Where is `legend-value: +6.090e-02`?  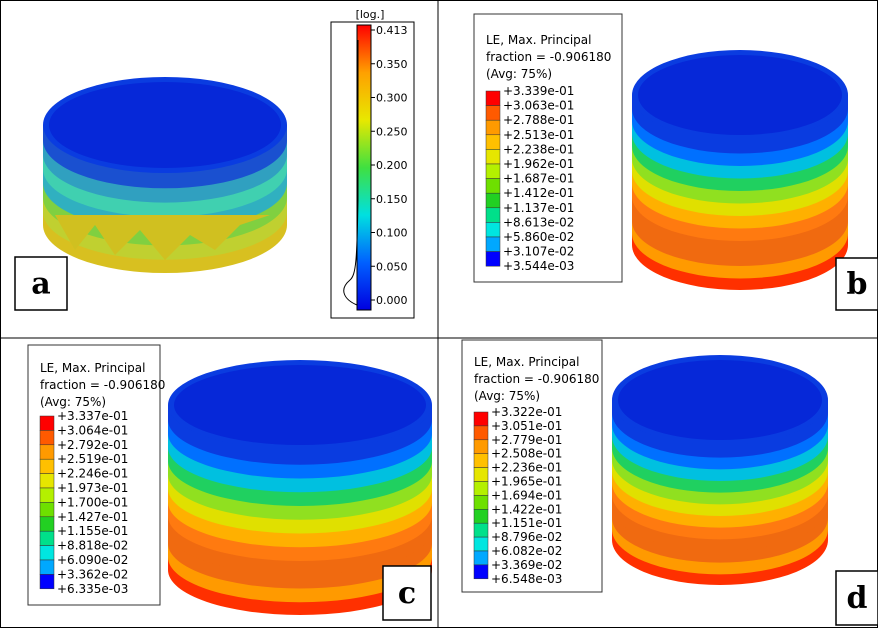
legend-value: +6.090e-02 is located at coordinates (92, 560).